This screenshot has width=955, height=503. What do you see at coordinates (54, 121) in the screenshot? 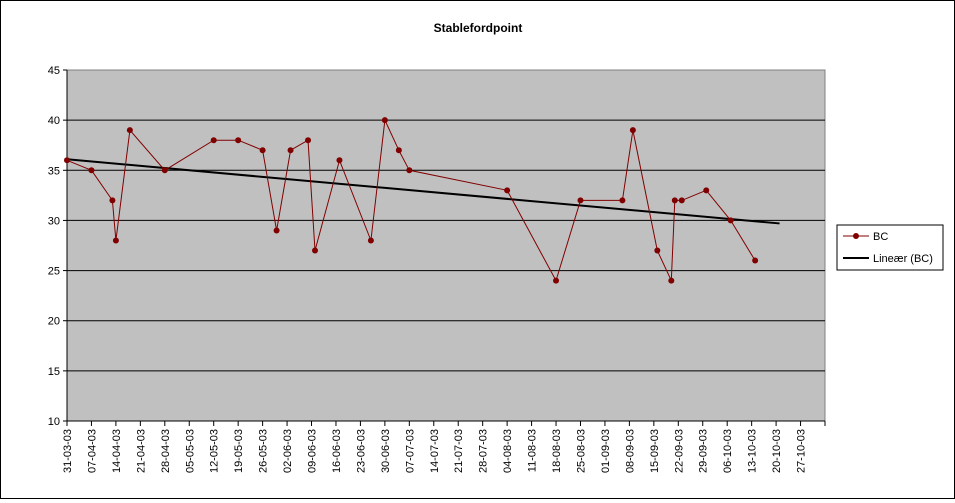
I see `y-tick-label: 40` at bounding box center [54, 121].